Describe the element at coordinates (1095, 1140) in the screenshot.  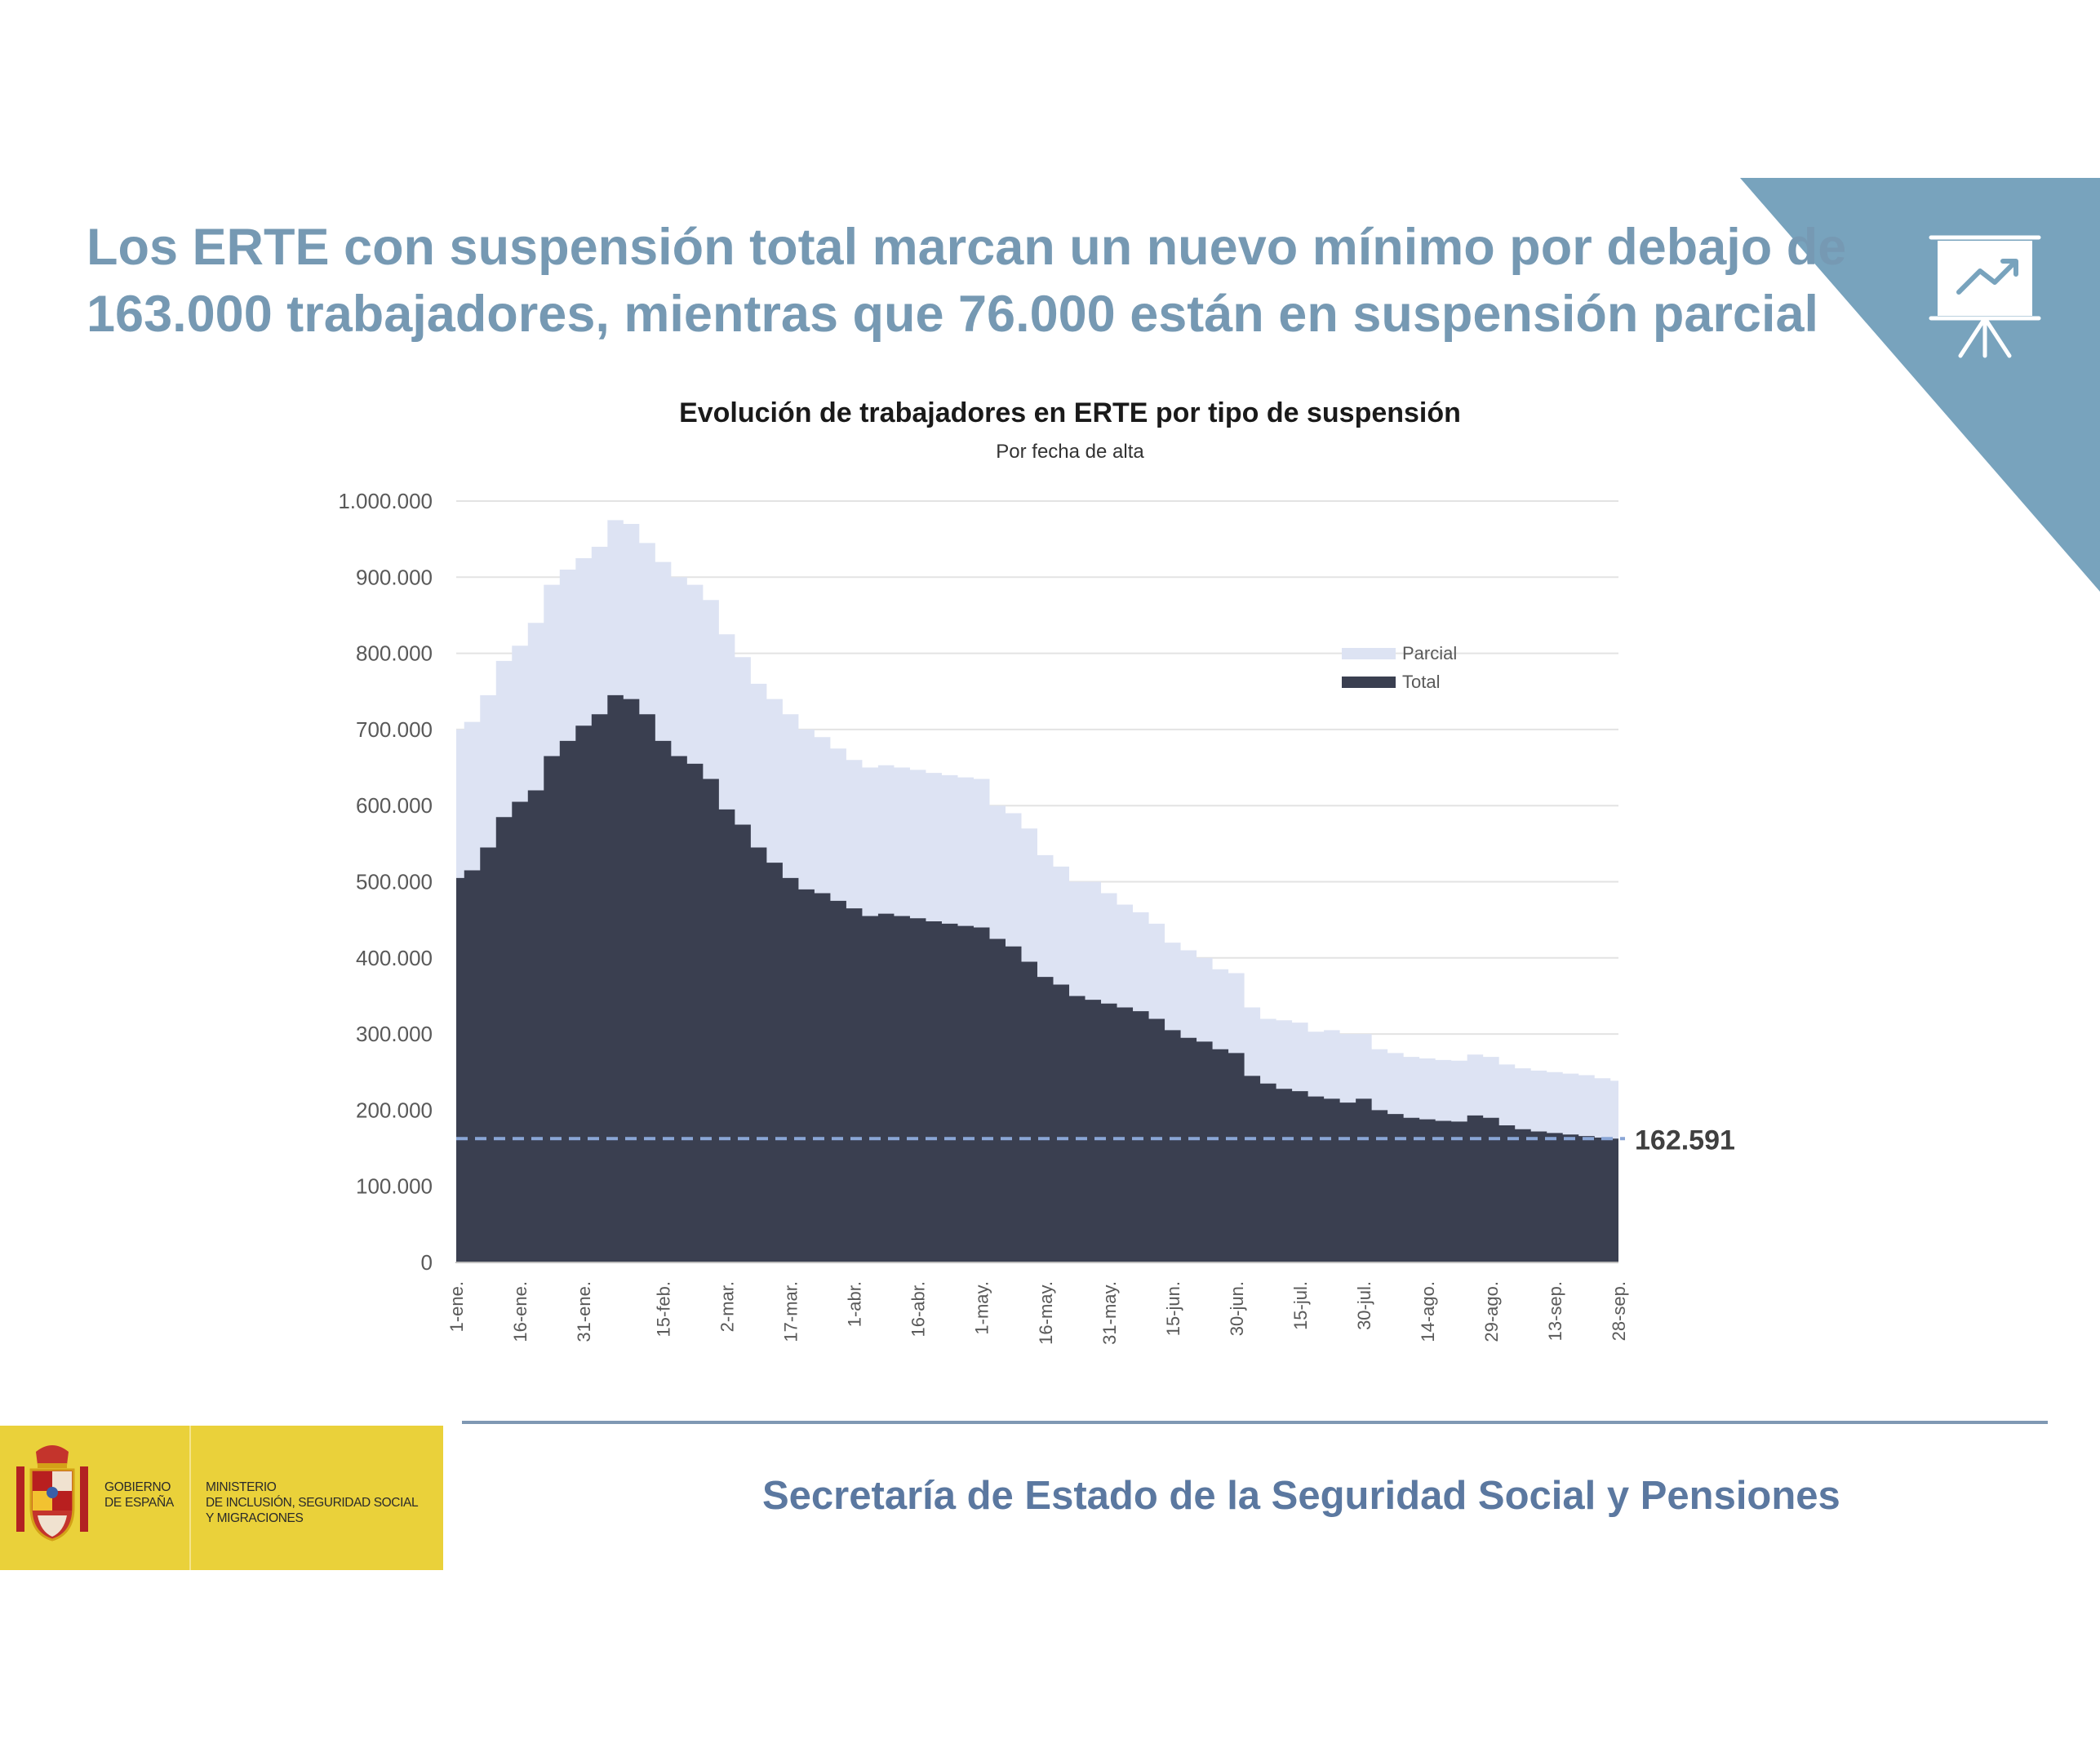
I see `reference-line-group: 162.591` at that location.